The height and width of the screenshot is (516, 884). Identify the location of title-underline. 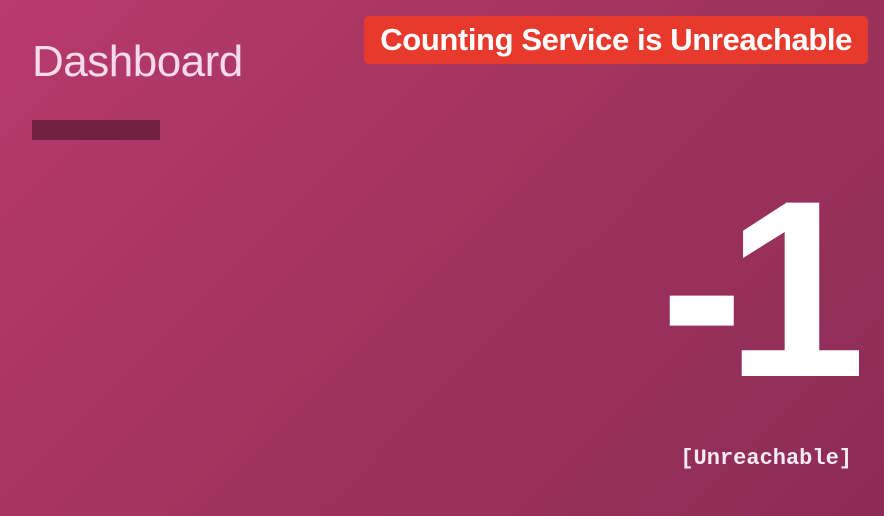
(96, 130).